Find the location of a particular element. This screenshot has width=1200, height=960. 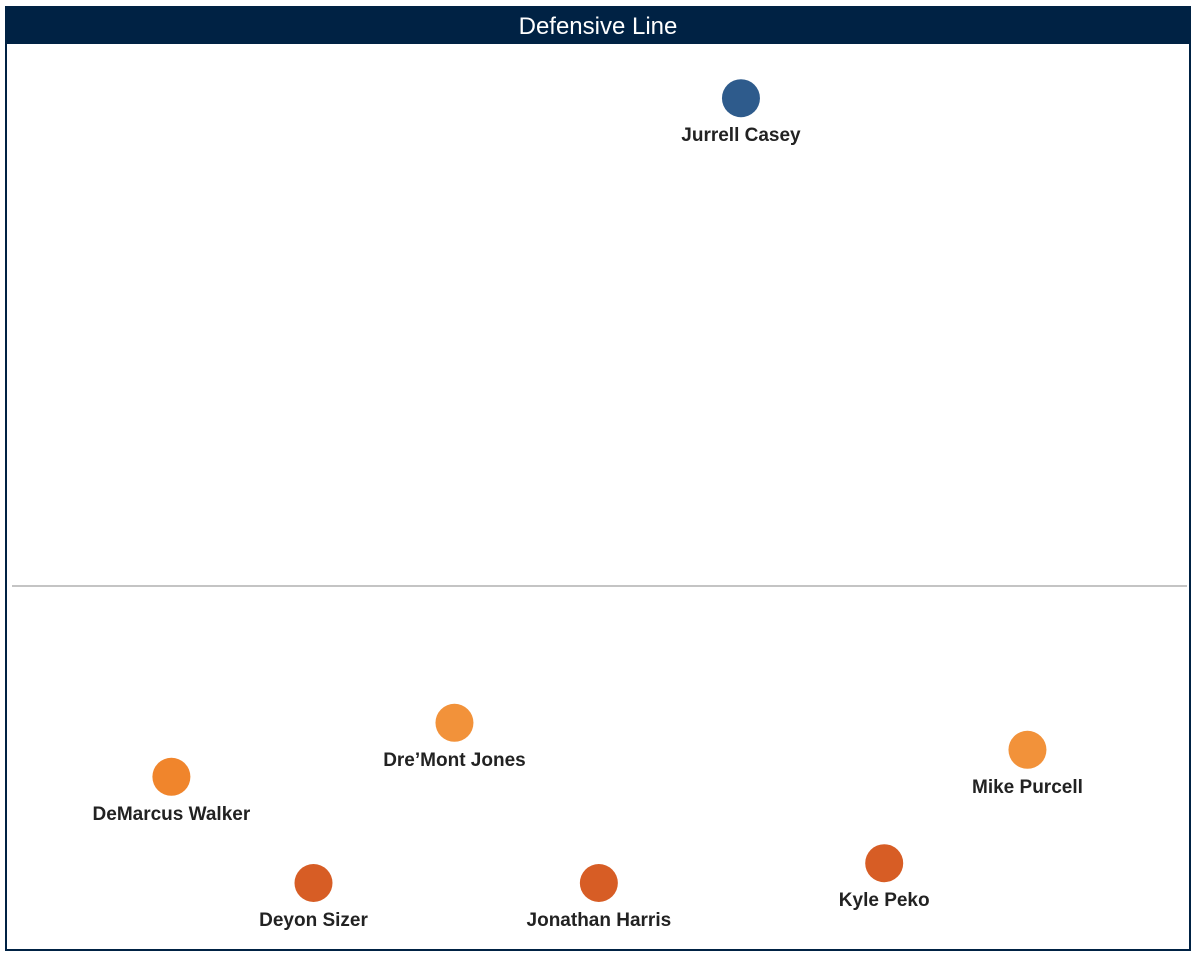

point-label: DeMarcus Walker is located at coordinates (172, 814).